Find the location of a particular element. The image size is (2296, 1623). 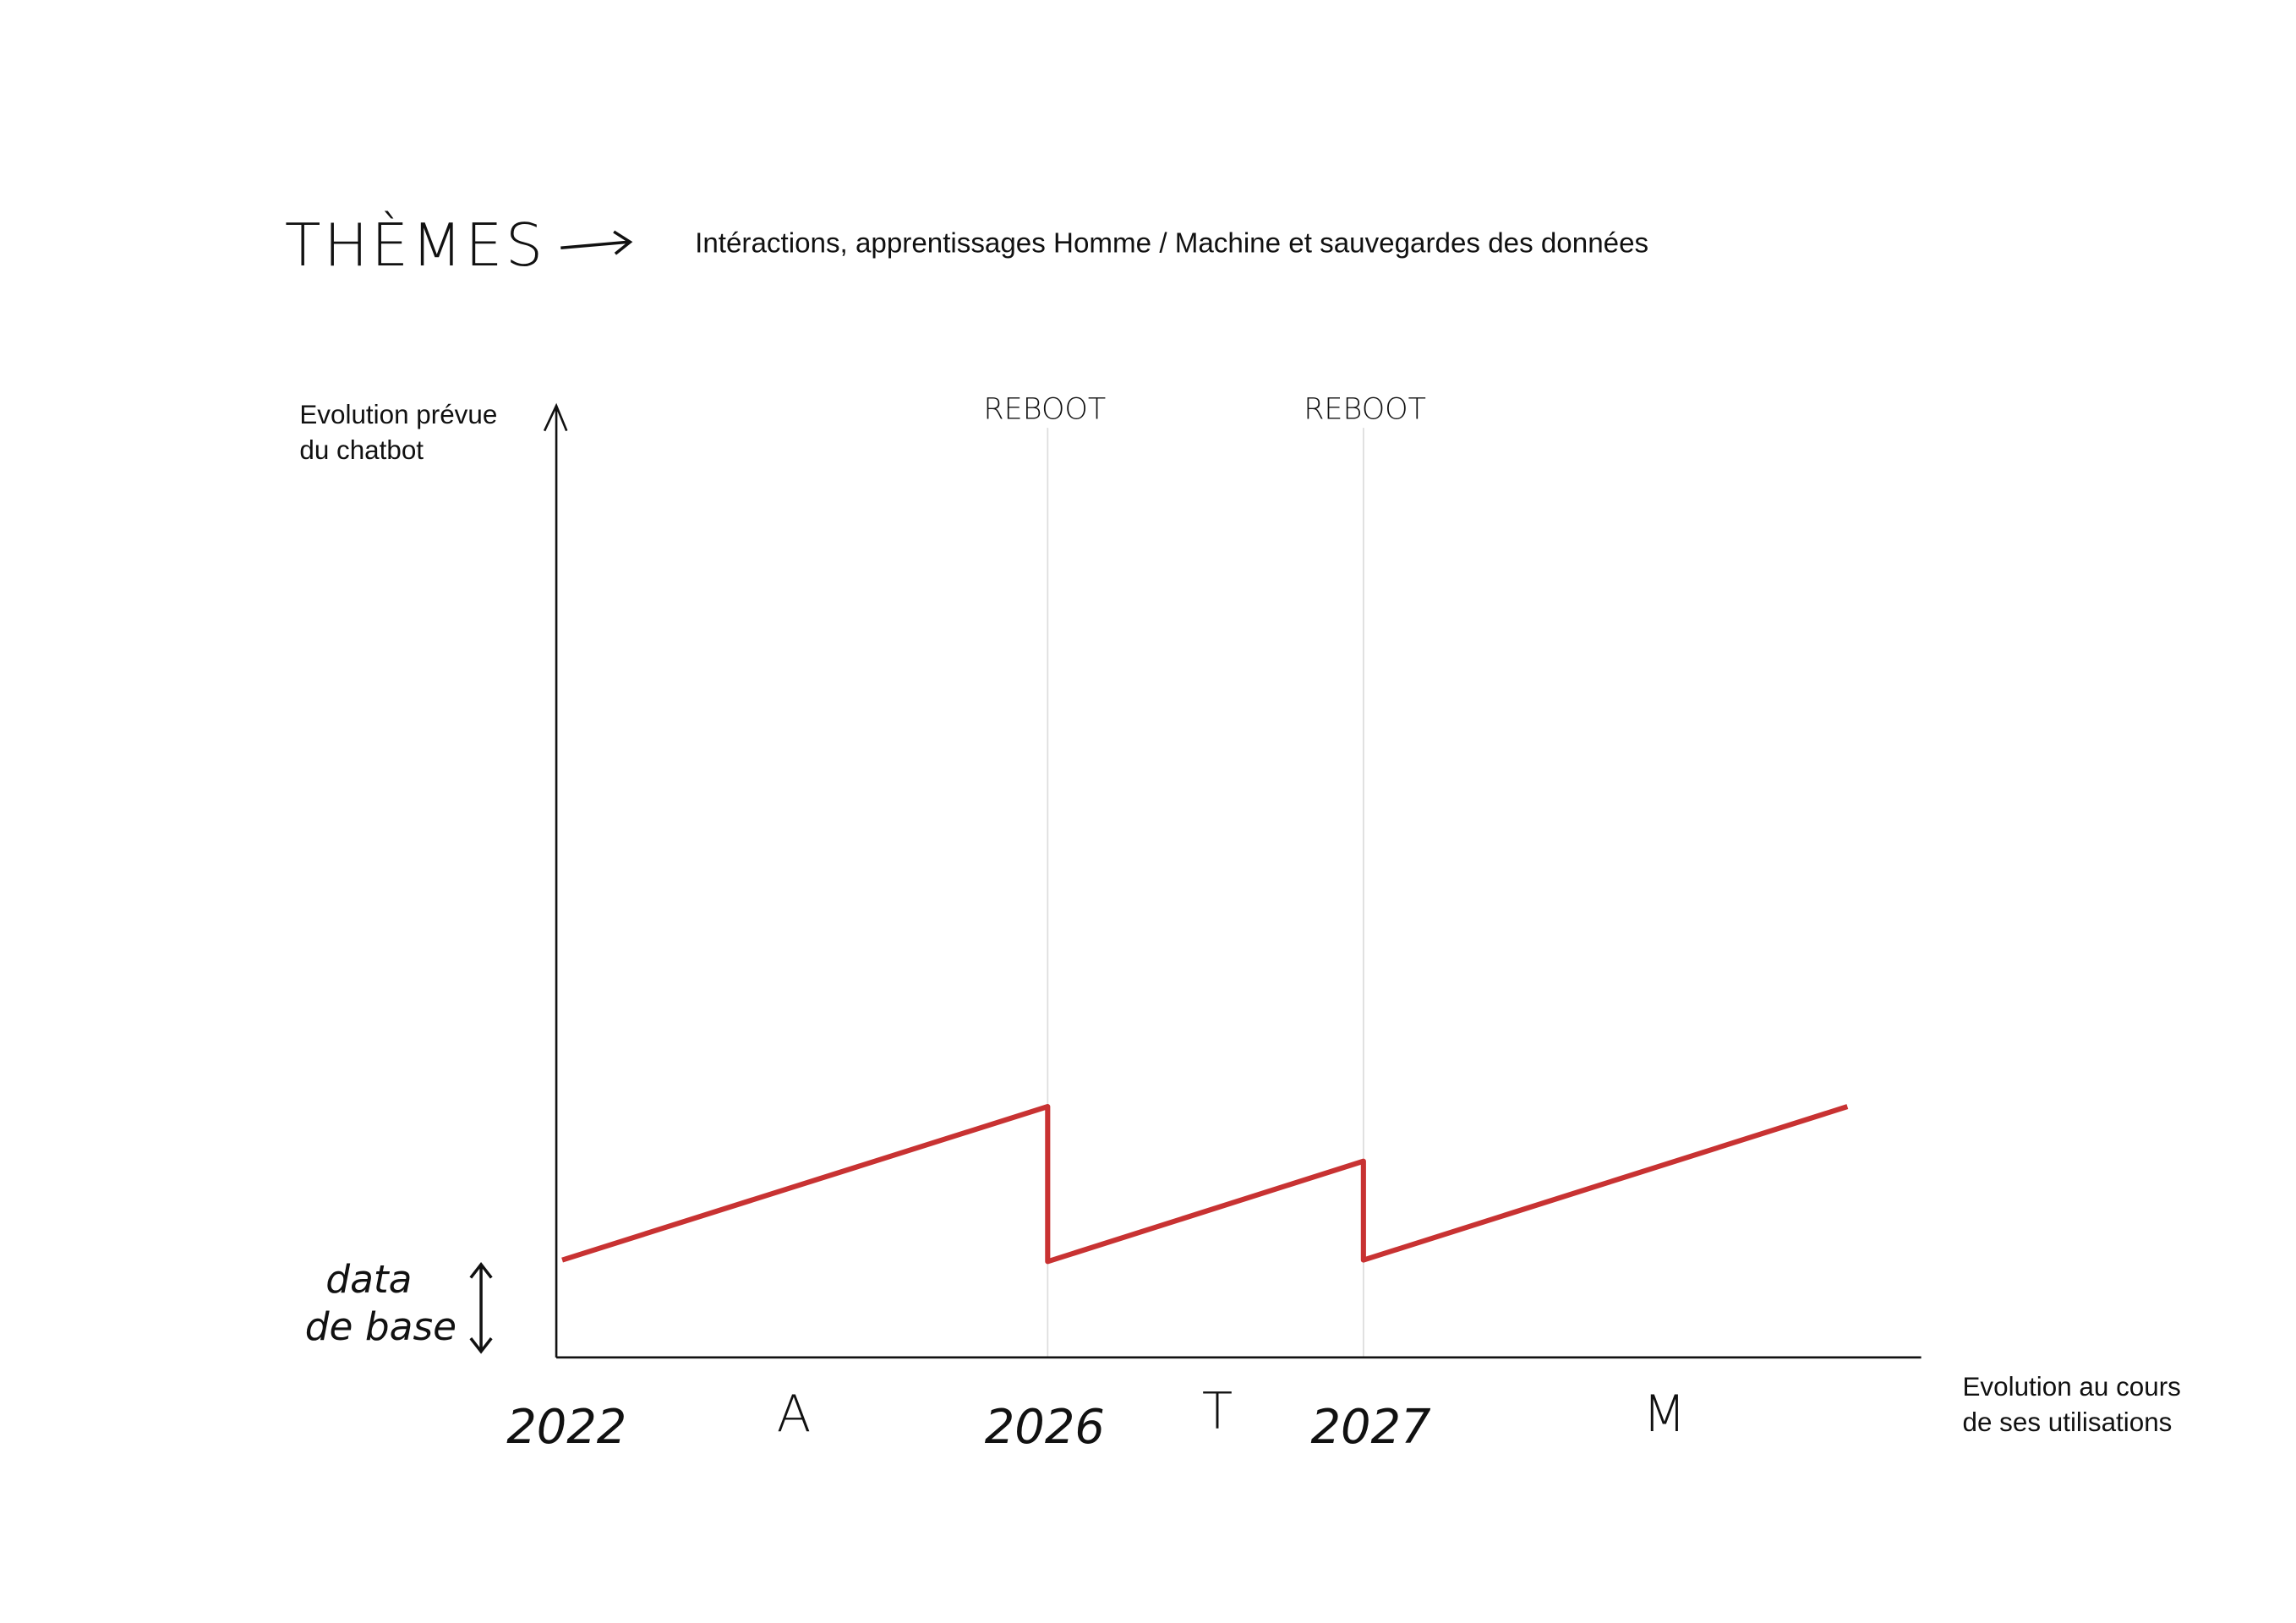

baseline-label: de base is located at coordinates (380, 1327).